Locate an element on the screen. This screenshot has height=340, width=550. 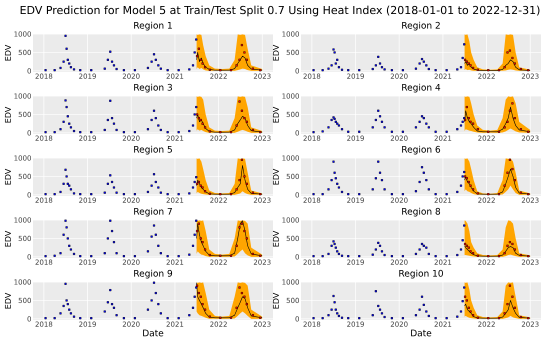
chart-title: Region 10 is located at coordinates (421, 274).